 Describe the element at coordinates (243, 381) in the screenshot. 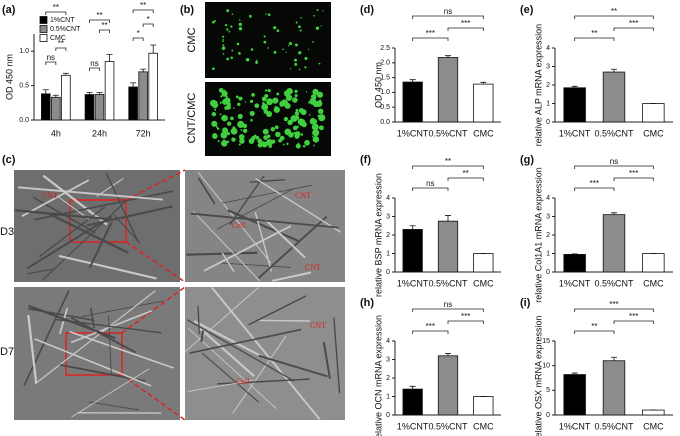

I see `image-annotation: Cell` at that location.